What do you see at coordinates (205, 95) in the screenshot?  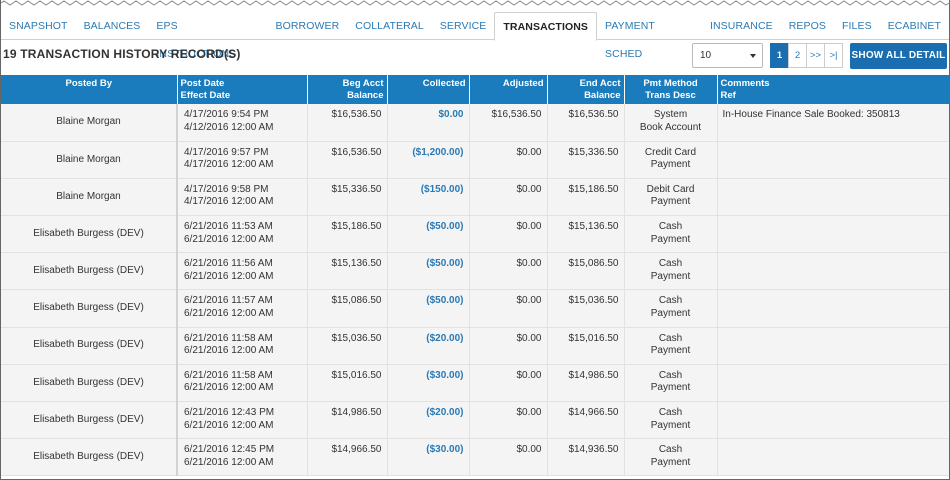 I see `column-header-sublabel: Effect Date` at bounding box center [205, 95].